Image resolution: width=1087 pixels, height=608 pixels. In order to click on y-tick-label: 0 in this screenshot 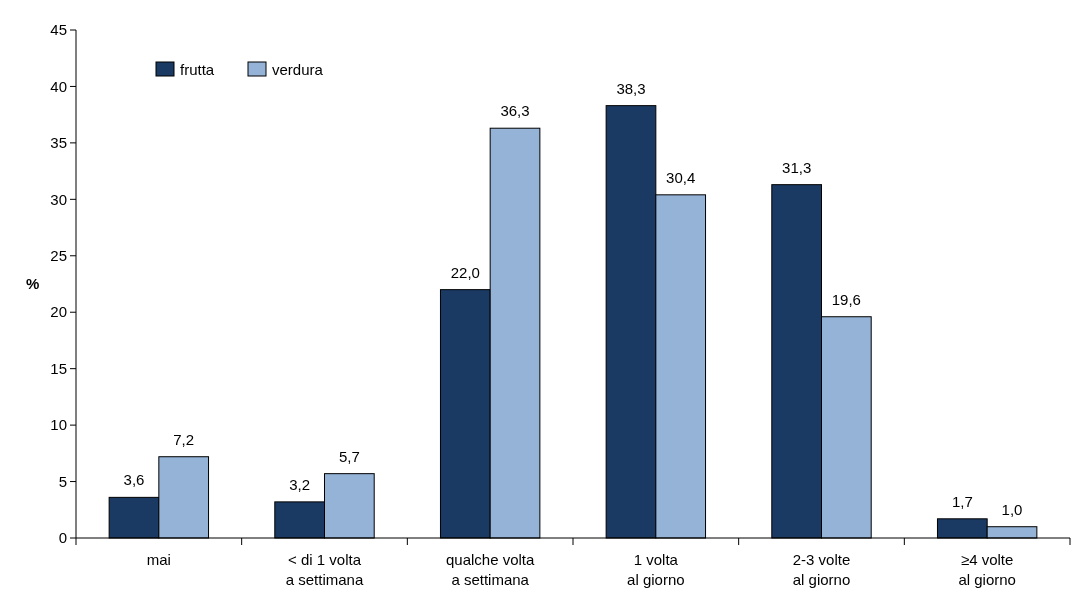, I will do `click(62, 538)`.